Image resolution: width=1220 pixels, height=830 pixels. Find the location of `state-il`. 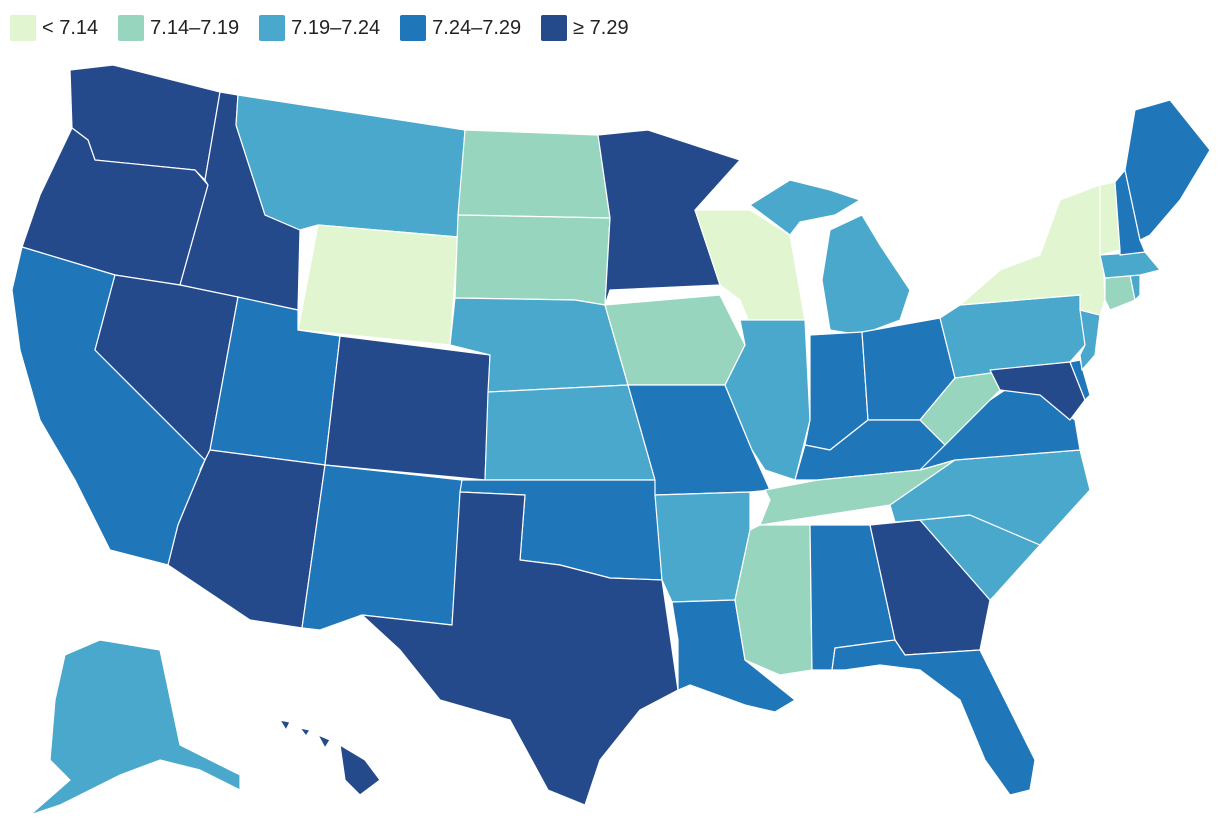

state-il is located at coordinates (767, 400).